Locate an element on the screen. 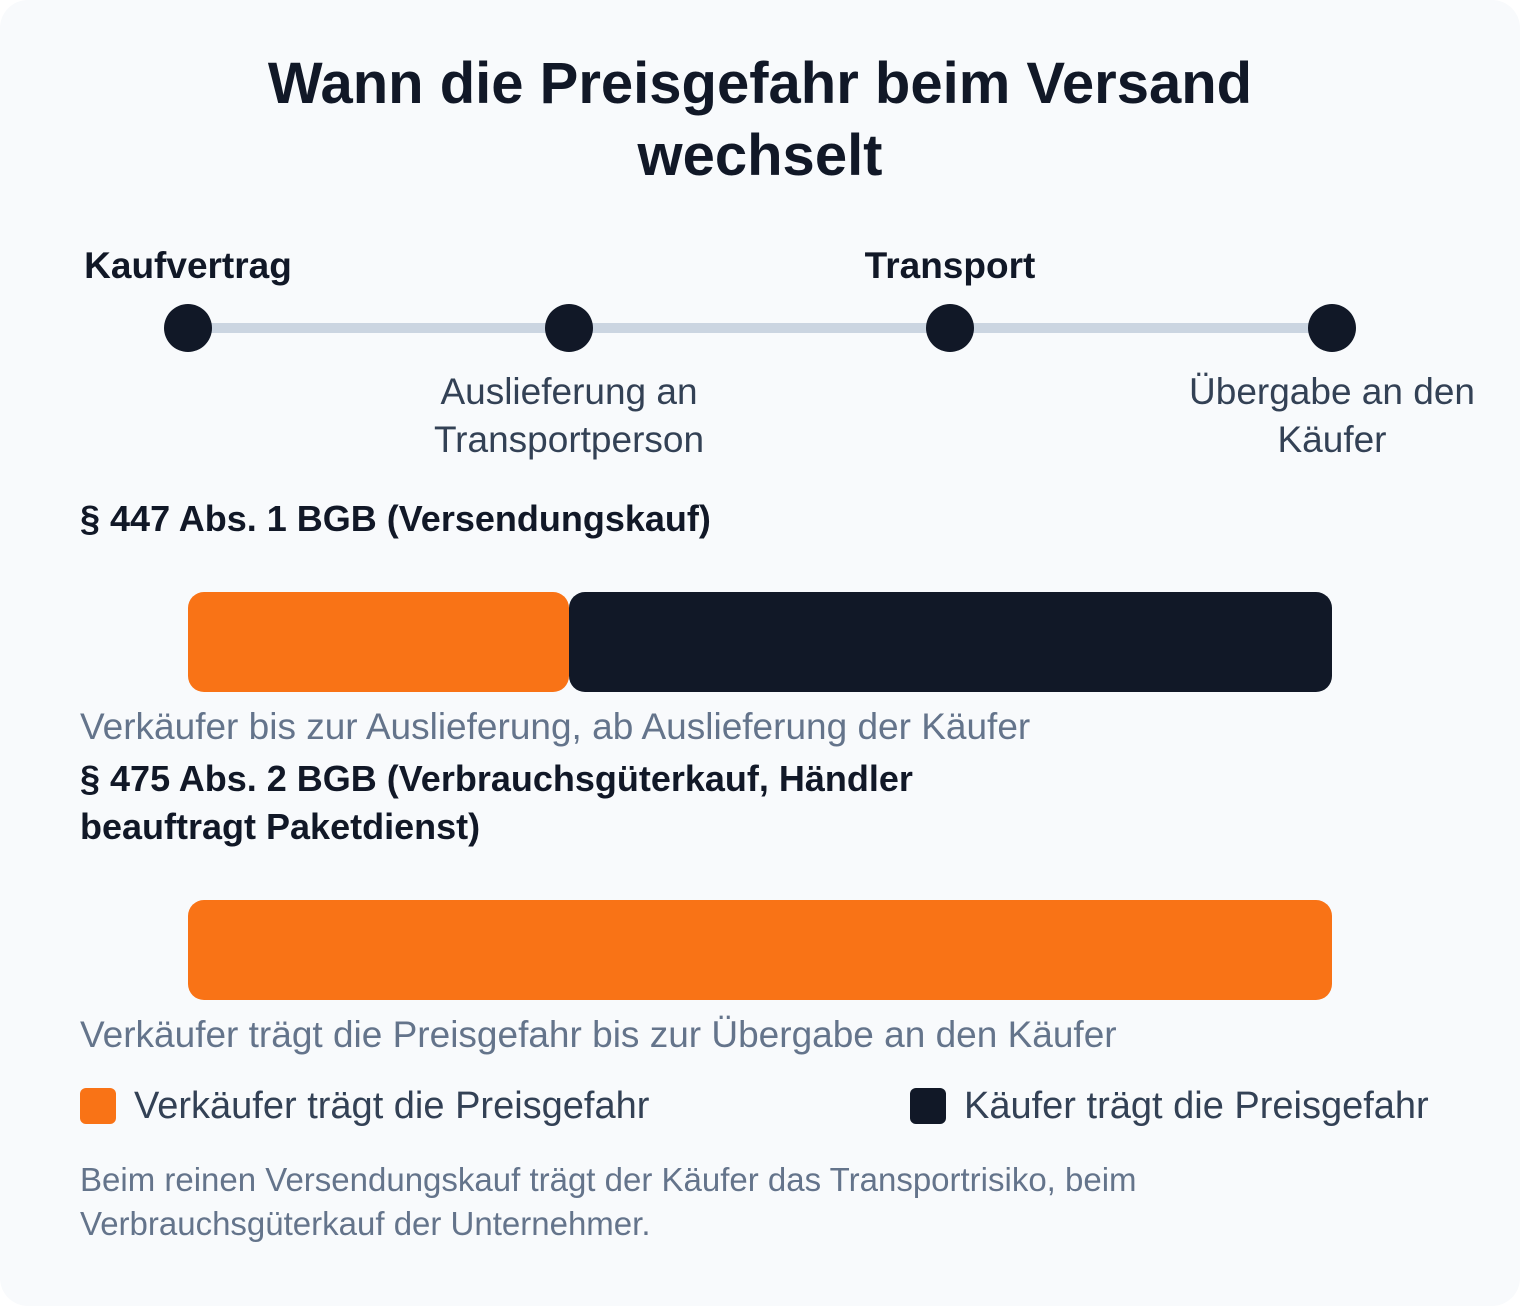 The height and width of the screenshot is (1308, 1520). stage-dot-uebergabe is located at coordinates (1332, 328).